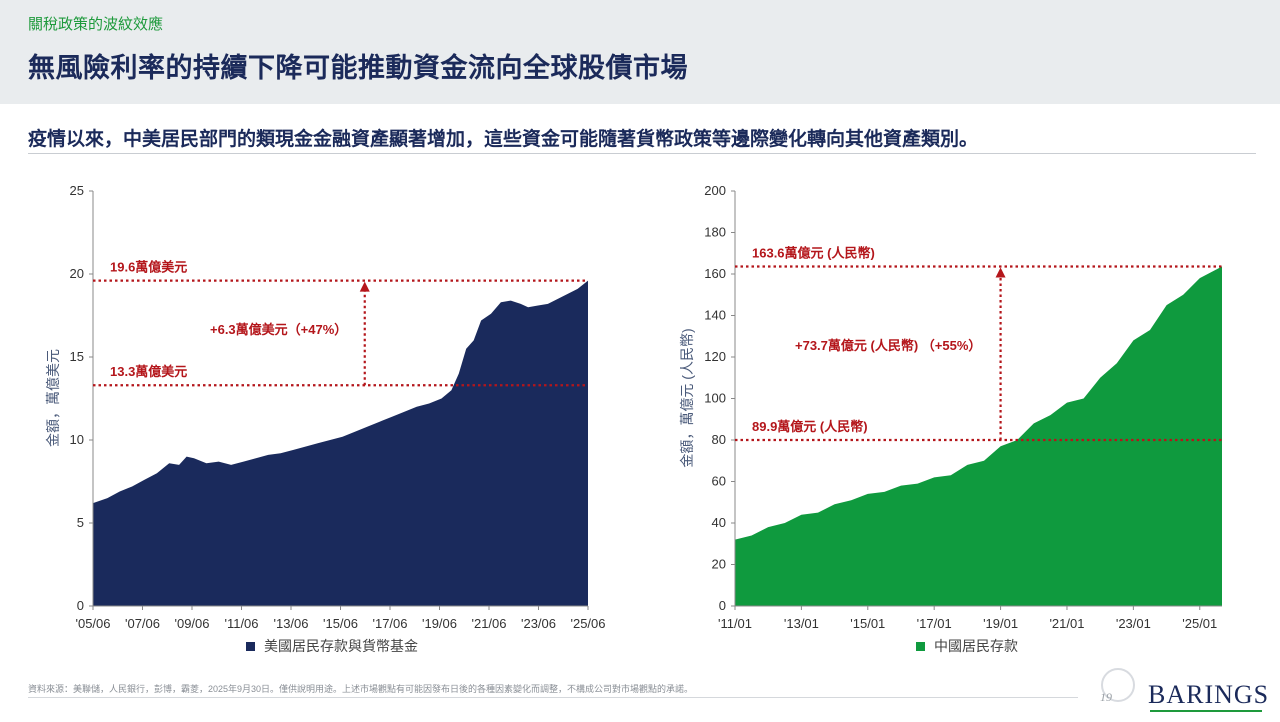  Describe the element at coordinates (1206, 711) in the screenshot. I see `logo-underline` at that location.